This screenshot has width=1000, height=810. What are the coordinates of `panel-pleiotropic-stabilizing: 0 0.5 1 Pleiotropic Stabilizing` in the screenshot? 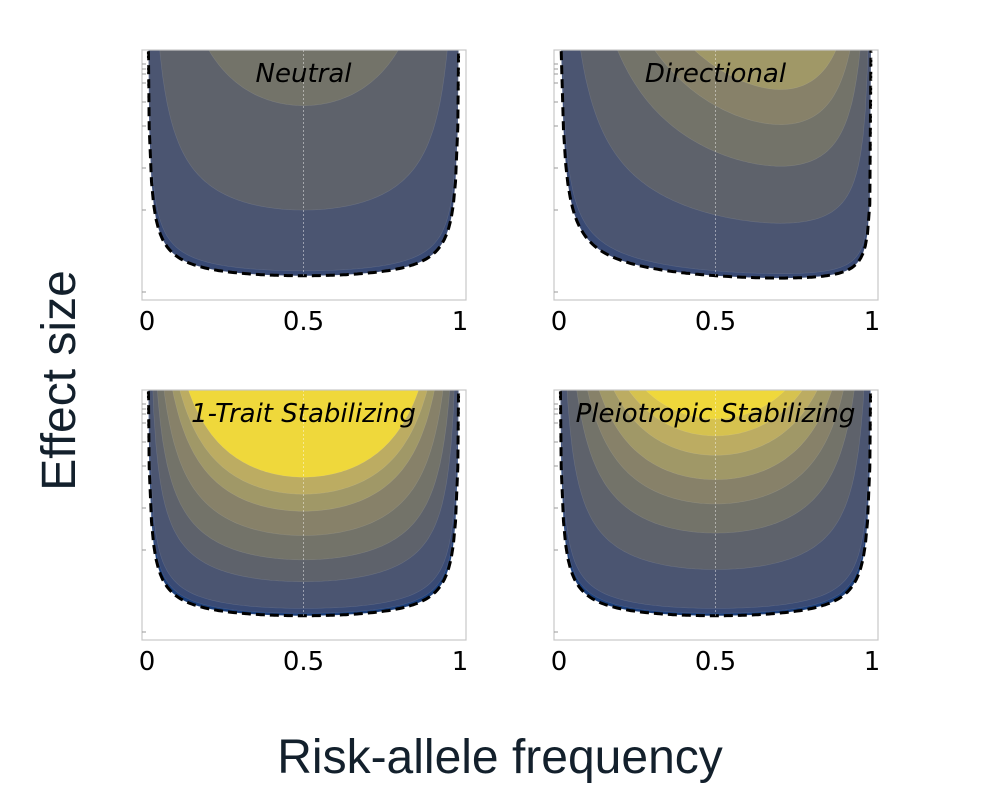 It's located at (716, 533).